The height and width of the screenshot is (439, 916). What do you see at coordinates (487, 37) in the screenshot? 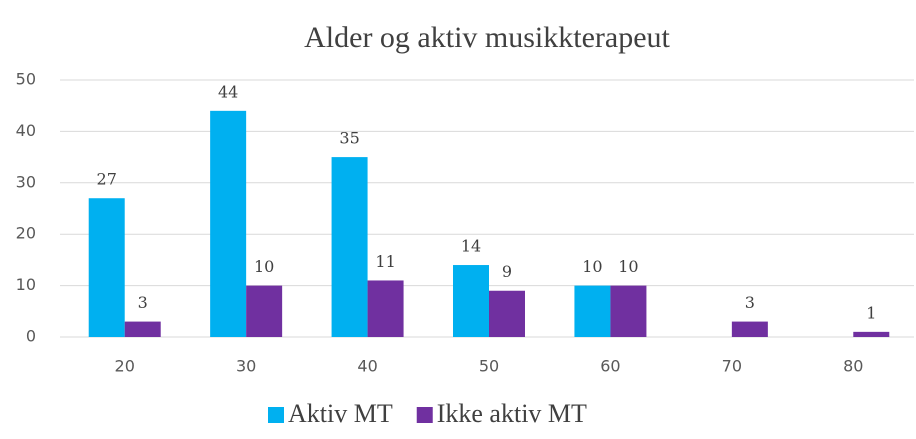
I see `chart-title: Alder og aktiv musikkterapeut` at bounding box center [487, 37].